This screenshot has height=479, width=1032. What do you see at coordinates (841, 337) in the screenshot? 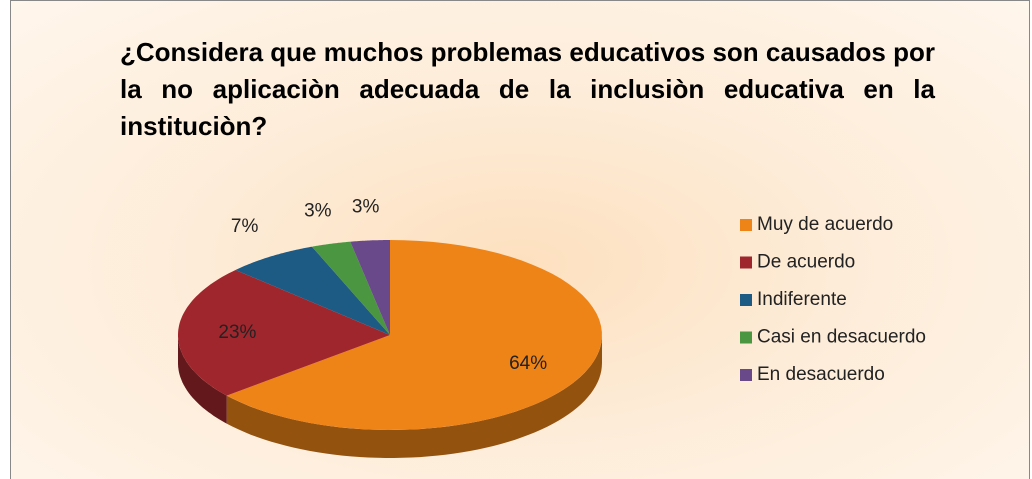
I see `legend-label: Casi en desacuerdo` at bounding box center [841, 337].